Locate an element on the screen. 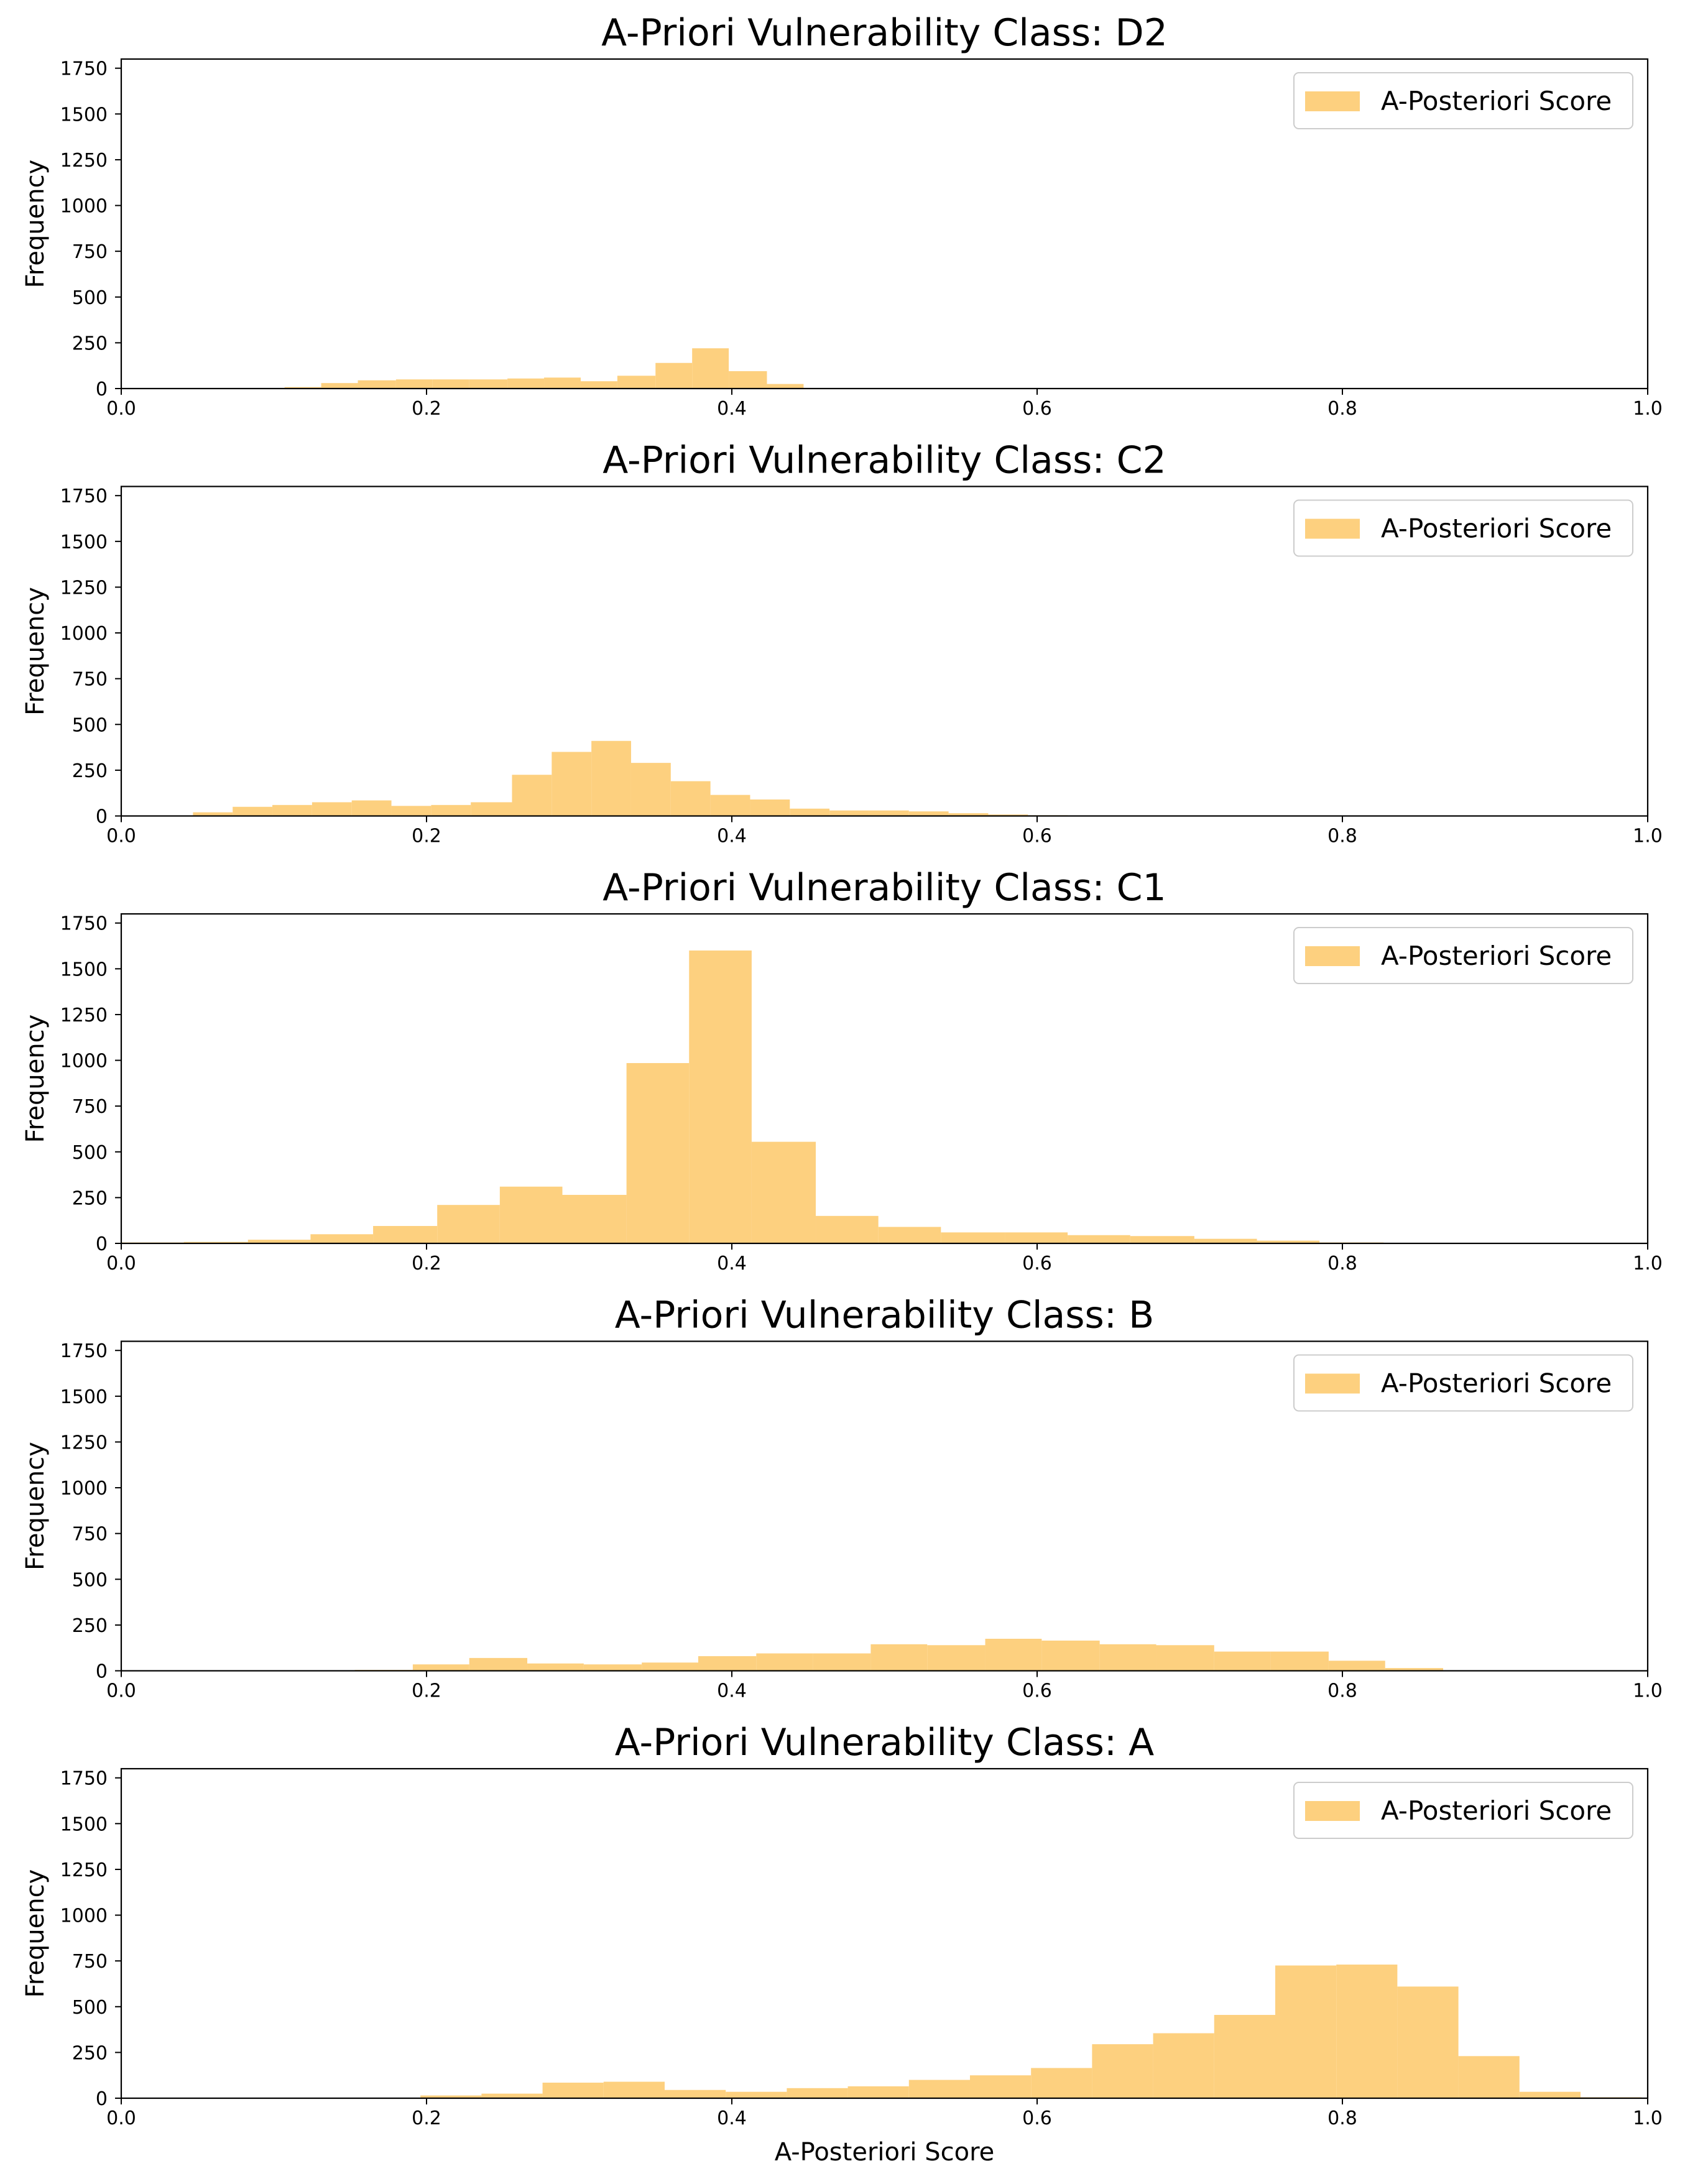 The image size is (1685, 2184). x-axis-label: A-Posteriori Score is located at coordinates (885, 2152).